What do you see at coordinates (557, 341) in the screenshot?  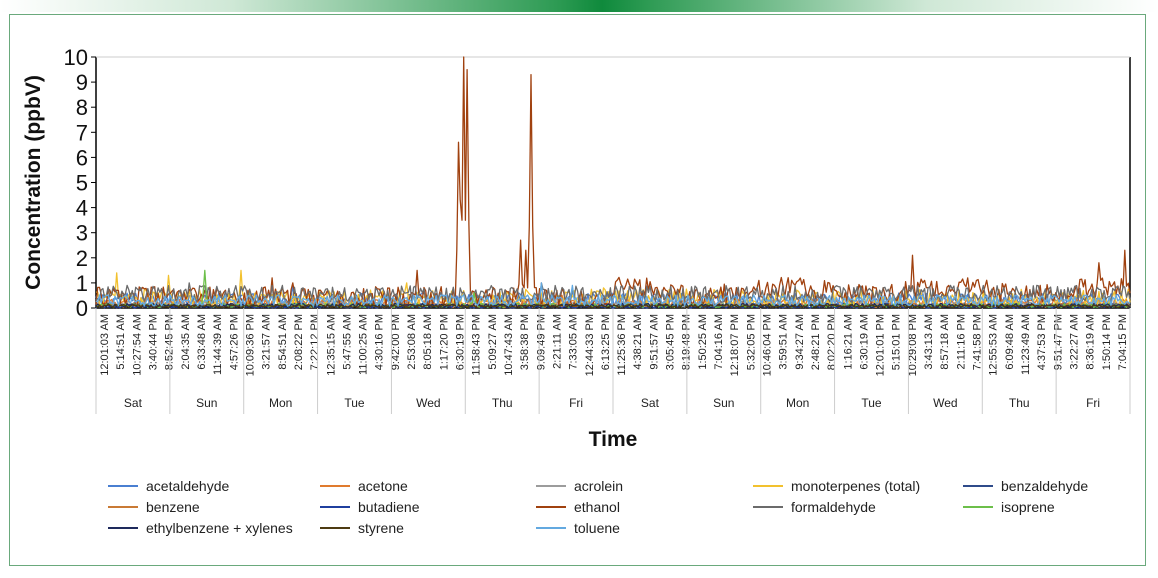 I see `x-time-label: 2:21:11 AM` at bounding box center [557, 341].